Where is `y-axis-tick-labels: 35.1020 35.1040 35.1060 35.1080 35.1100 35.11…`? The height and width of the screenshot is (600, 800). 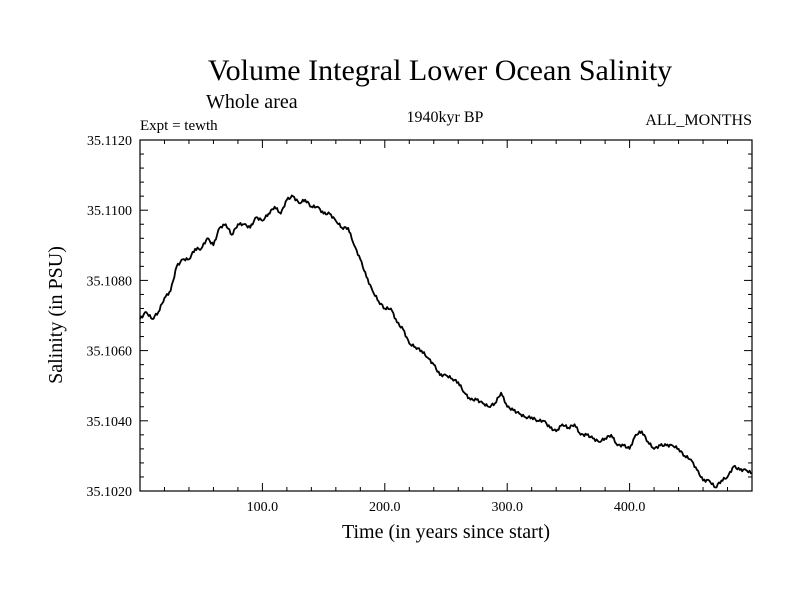
y-axis-tick-labels: 35.1020 35.1040 35.1060 35.1080 35.1100 35.11… is located at coordinates (110, 317).